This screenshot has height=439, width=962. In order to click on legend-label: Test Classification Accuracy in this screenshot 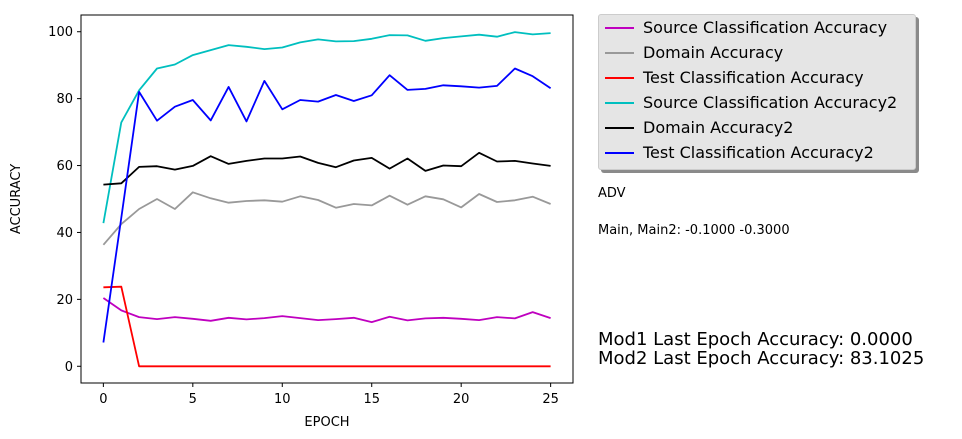, I will do `click(753, 77)`.